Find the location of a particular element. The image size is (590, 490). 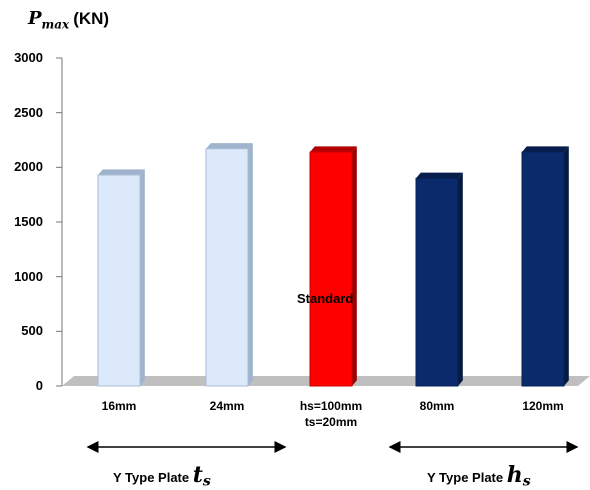

y-tick-label: 1500 is located at coordinates (28, 221).